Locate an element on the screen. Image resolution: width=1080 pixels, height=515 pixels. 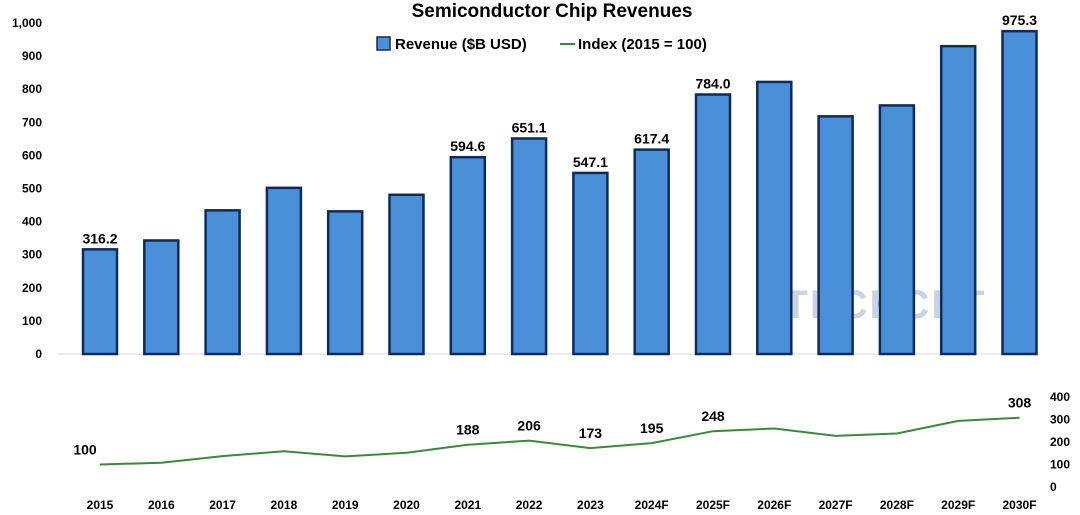
line-data-labels: 100 188 206 173 195 248 308 is located at coordinates (552, 426).